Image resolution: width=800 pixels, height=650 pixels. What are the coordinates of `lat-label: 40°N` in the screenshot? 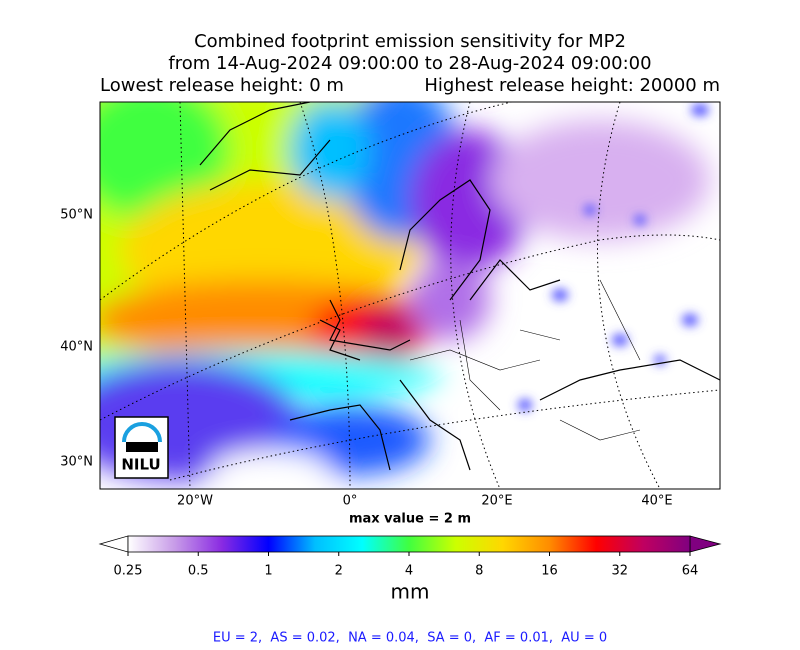 It's located at (76, 347).